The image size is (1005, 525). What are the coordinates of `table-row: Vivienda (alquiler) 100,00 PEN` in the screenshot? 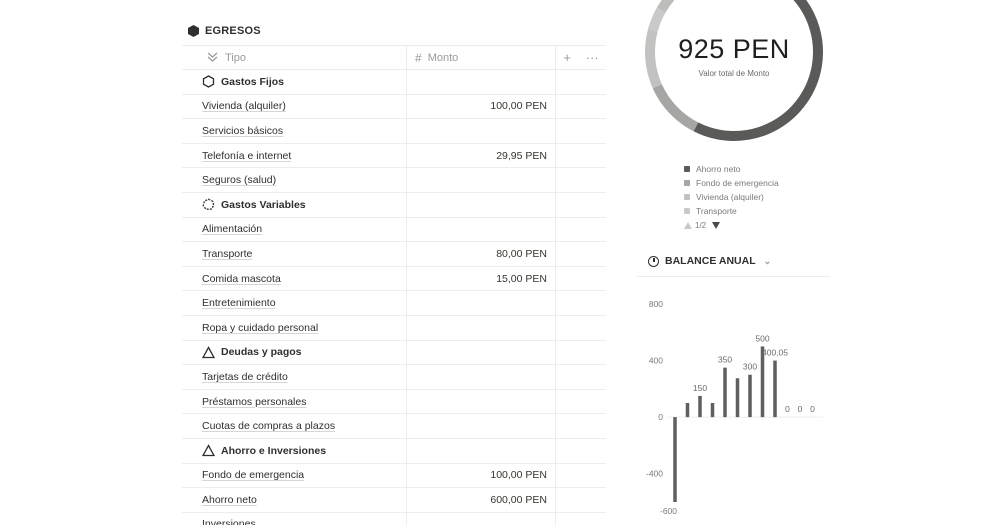 It's located at (394, 107).